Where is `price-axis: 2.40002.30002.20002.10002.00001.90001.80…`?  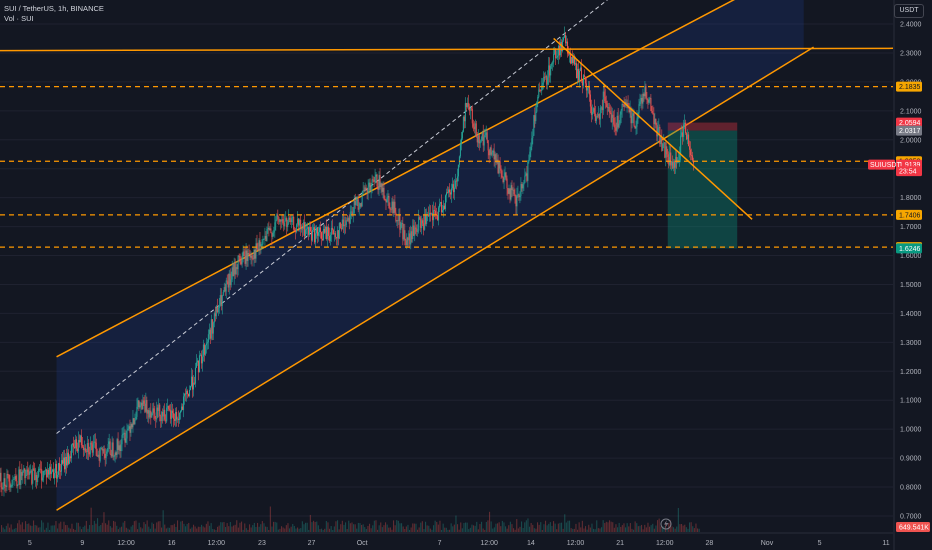
price-axis: 2.40002.30002.20002.10002.00001.90001.80… is located at coordinates (899, 275).